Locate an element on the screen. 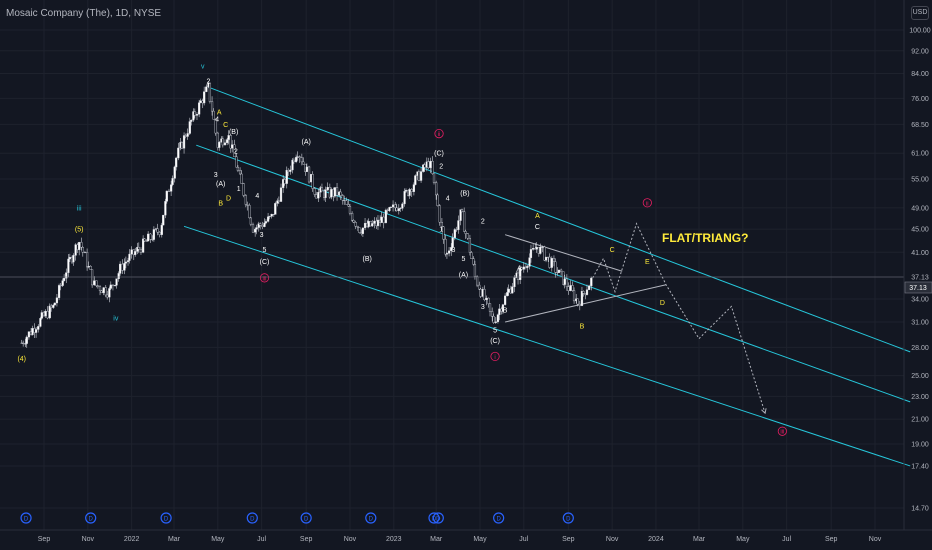 The image size is (932, 550). y-tick-label: 68.50 is located at coordinates (920, 125).